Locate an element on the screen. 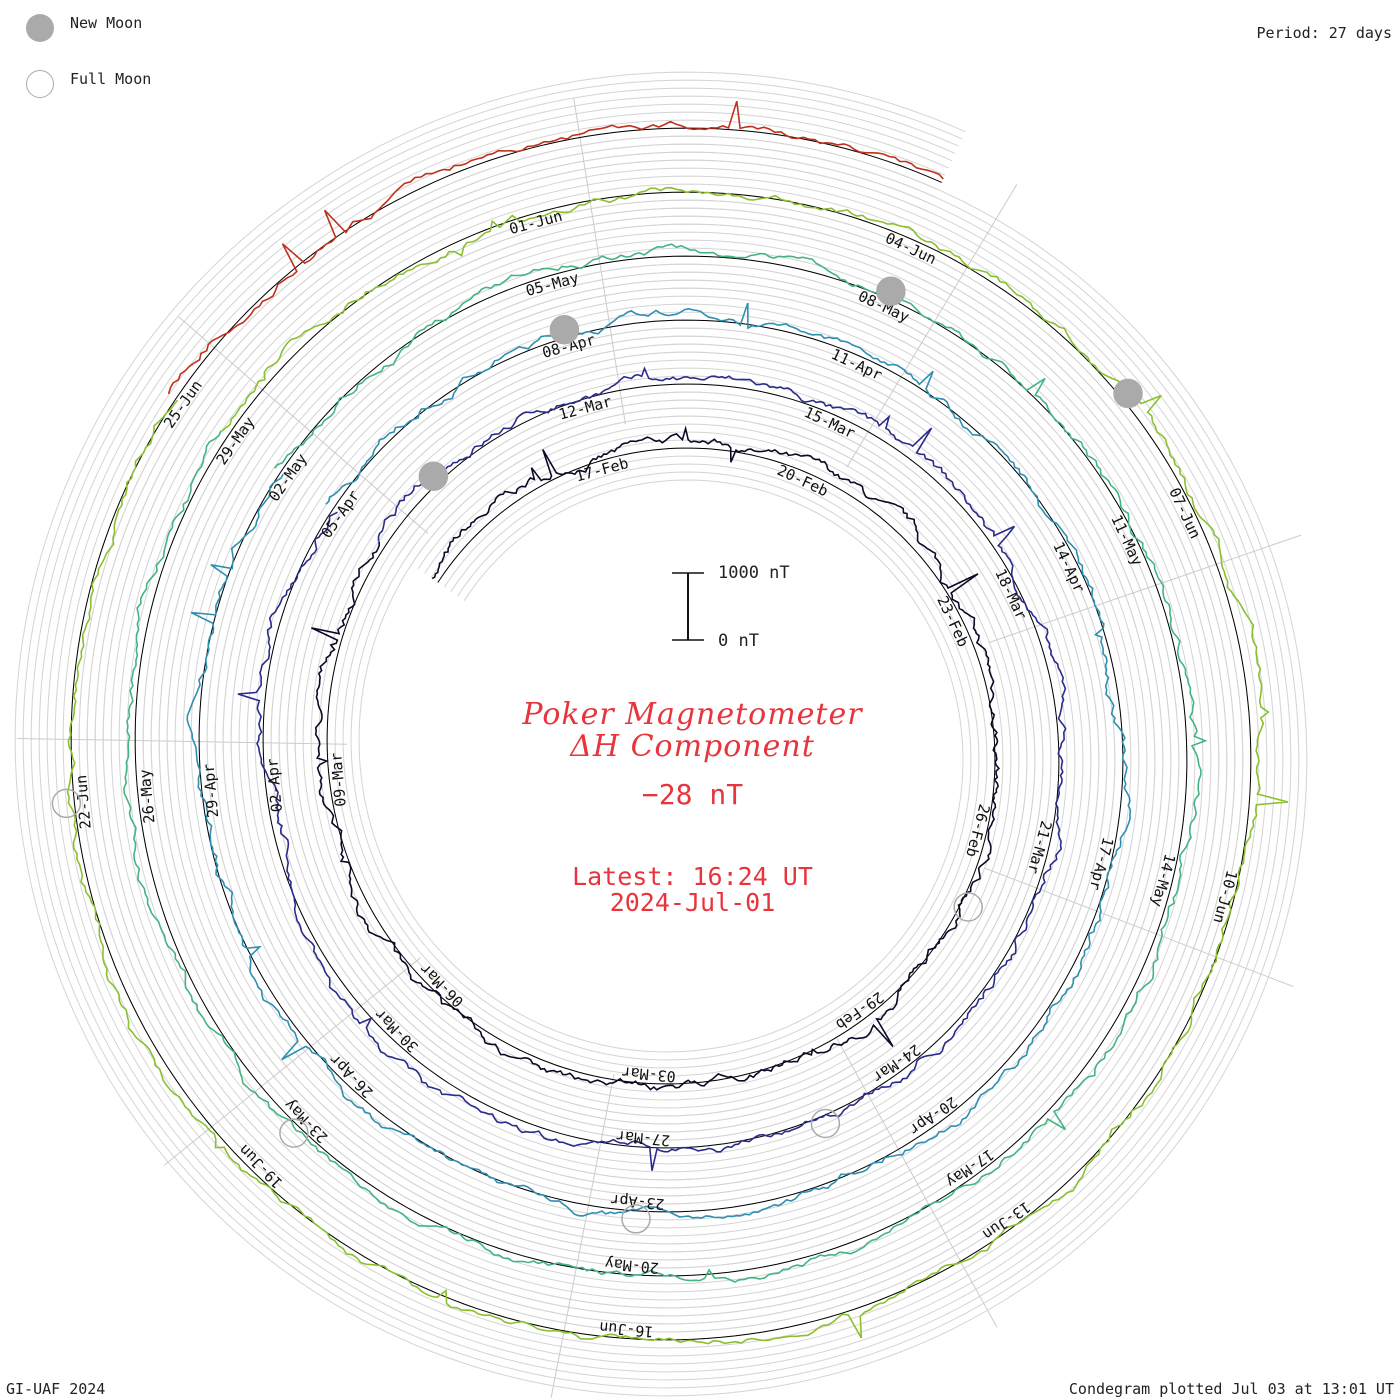 Image resolution: width=1400 pixels, height=1400 pixels. new-moon-label: New Moon is located at coordinates (106, 23).